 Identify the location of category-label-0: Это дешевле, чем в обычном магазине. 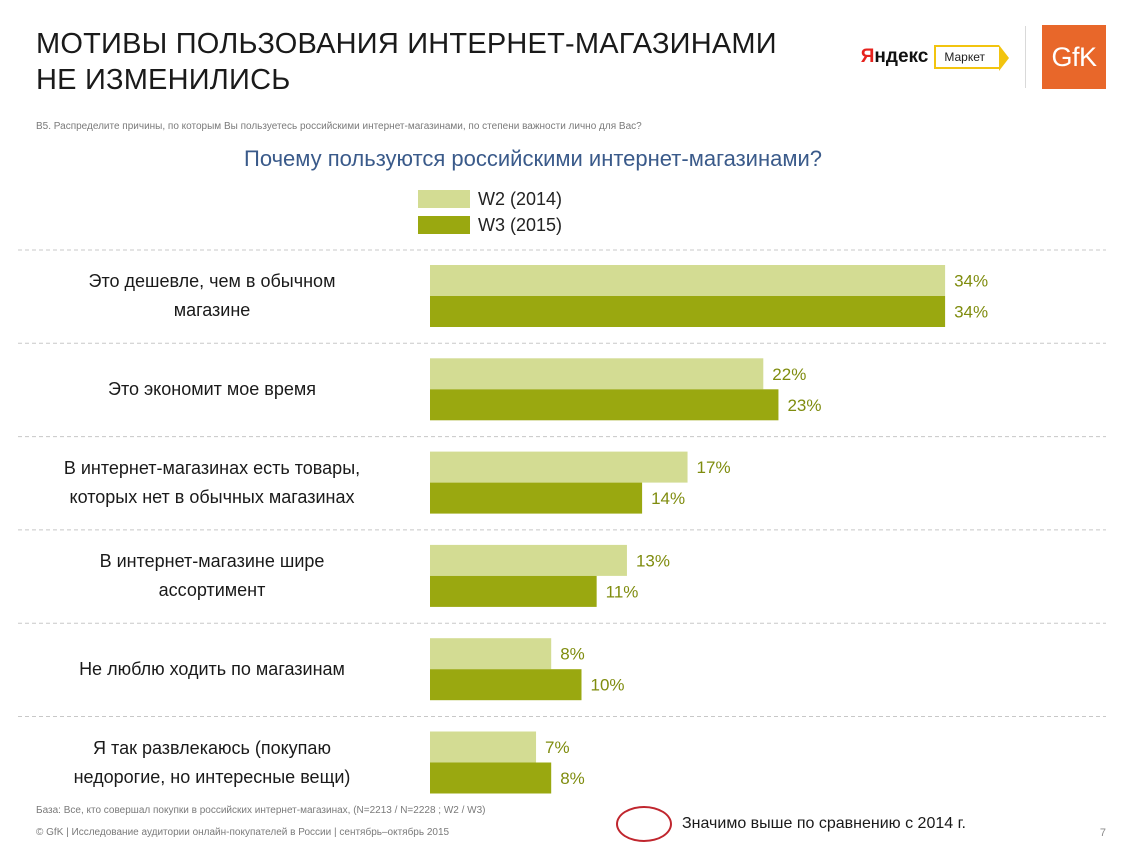
(212, 296).